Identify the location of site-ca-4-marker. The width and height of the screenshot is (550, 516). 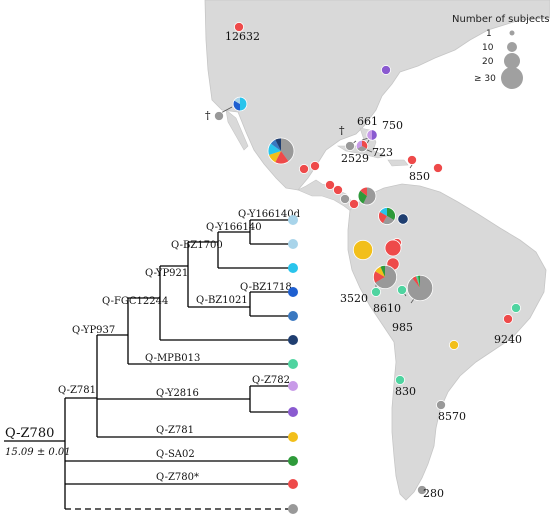
(354, 204).